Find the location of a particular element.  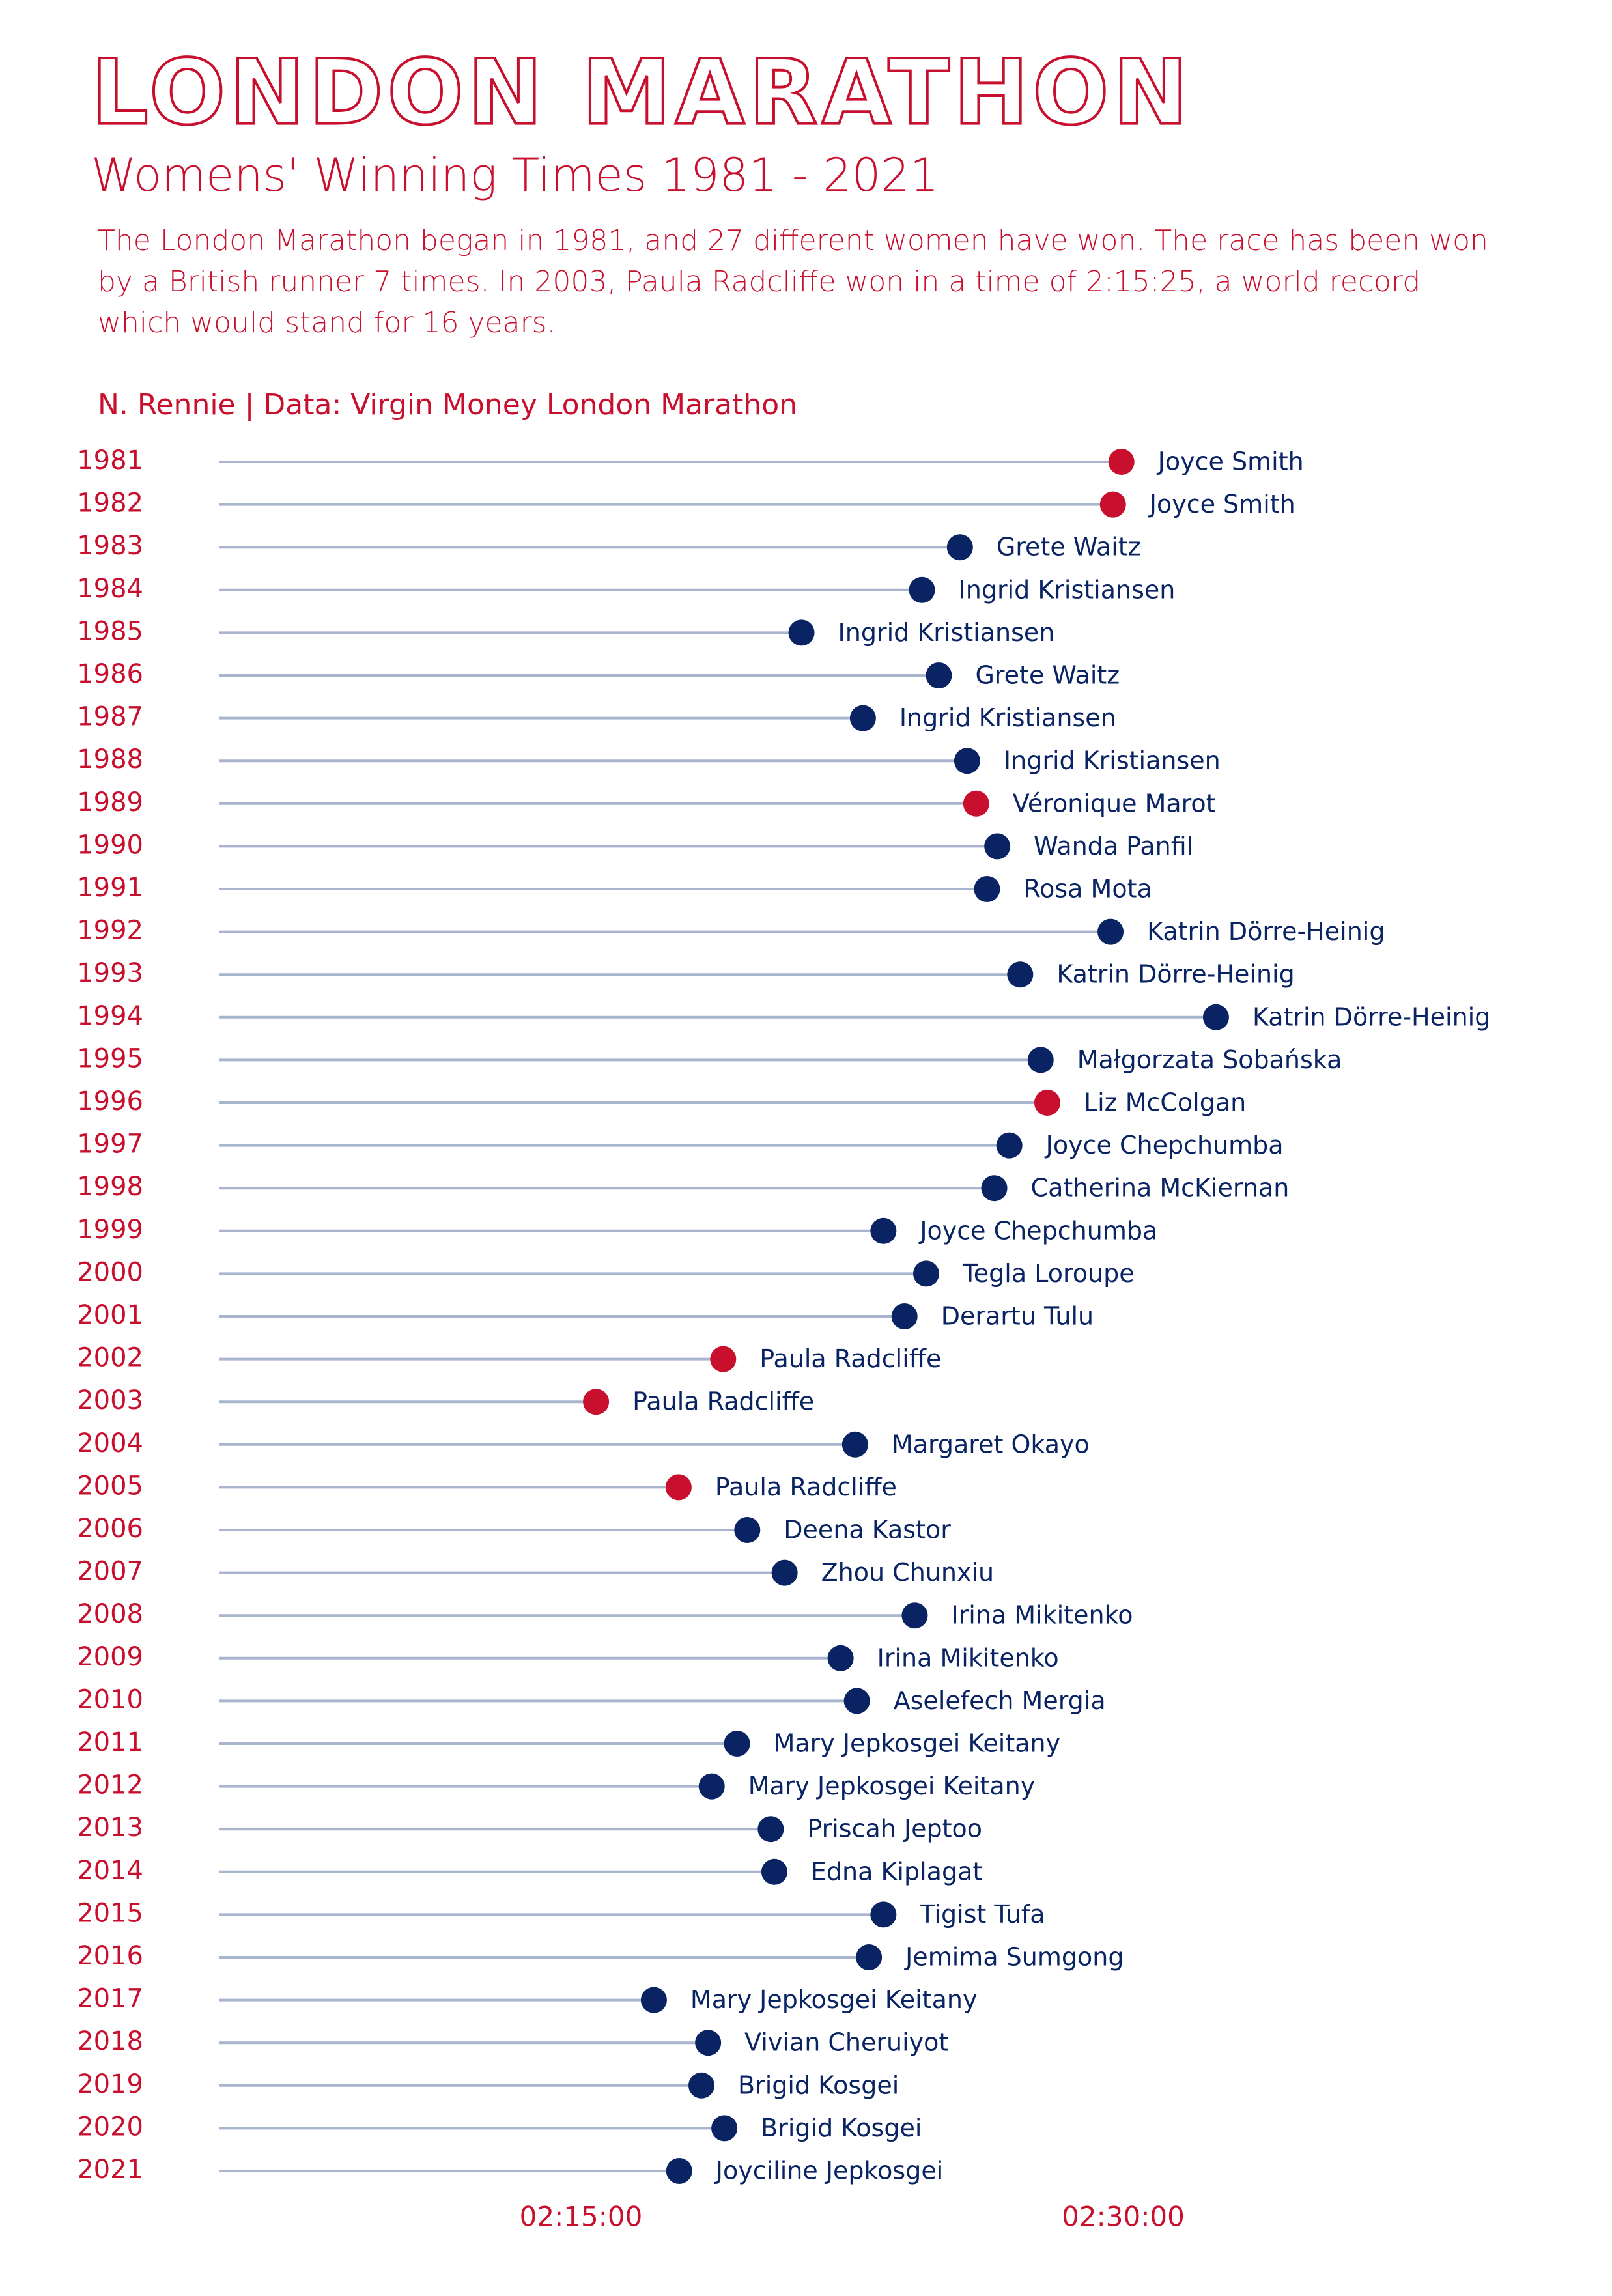

point-label: Wanda Panfil is located at coordinates (1113, 846).